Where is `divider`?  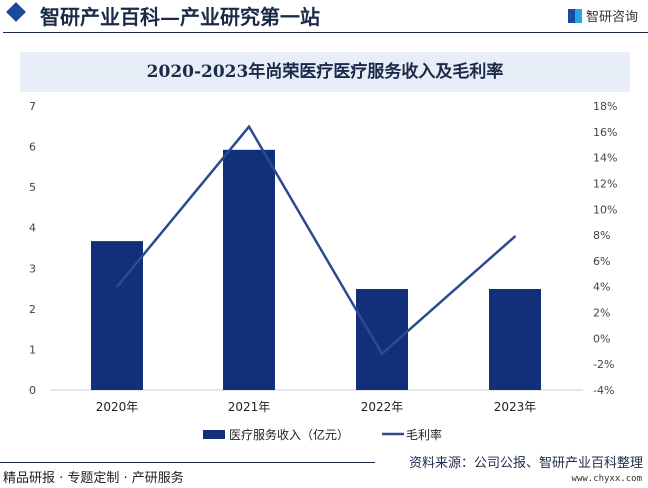
divider is located at coordinates (325, 32).